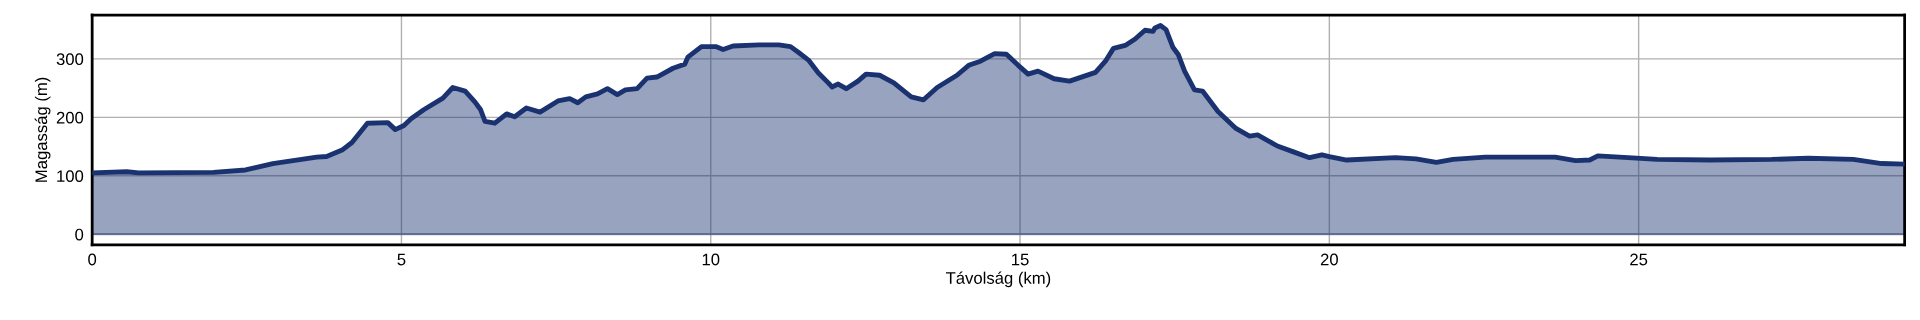 This screenshot has width=1920, height=320. What do you see at coordinates (1329, 259) in the screenshot?
I see `x-tick-label: 20` at bounding box center [1329, 259].